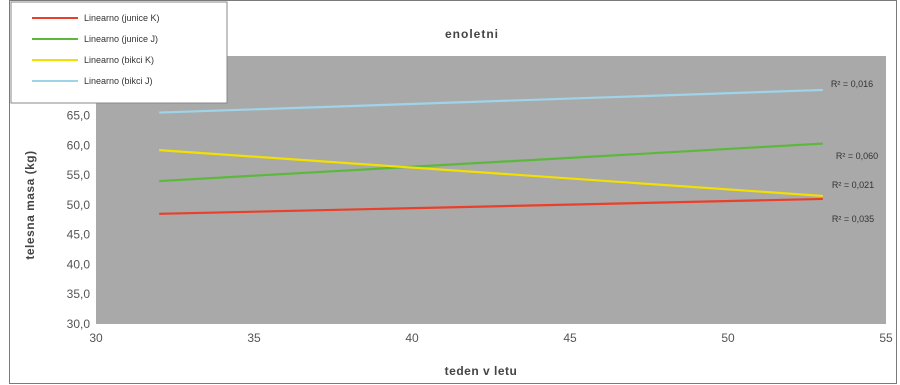 This screenshot has width=900, height=385. Describe the element at coordinates (79, 235) in the screenshot. I see `y-tick-label: 45,0` at that location.